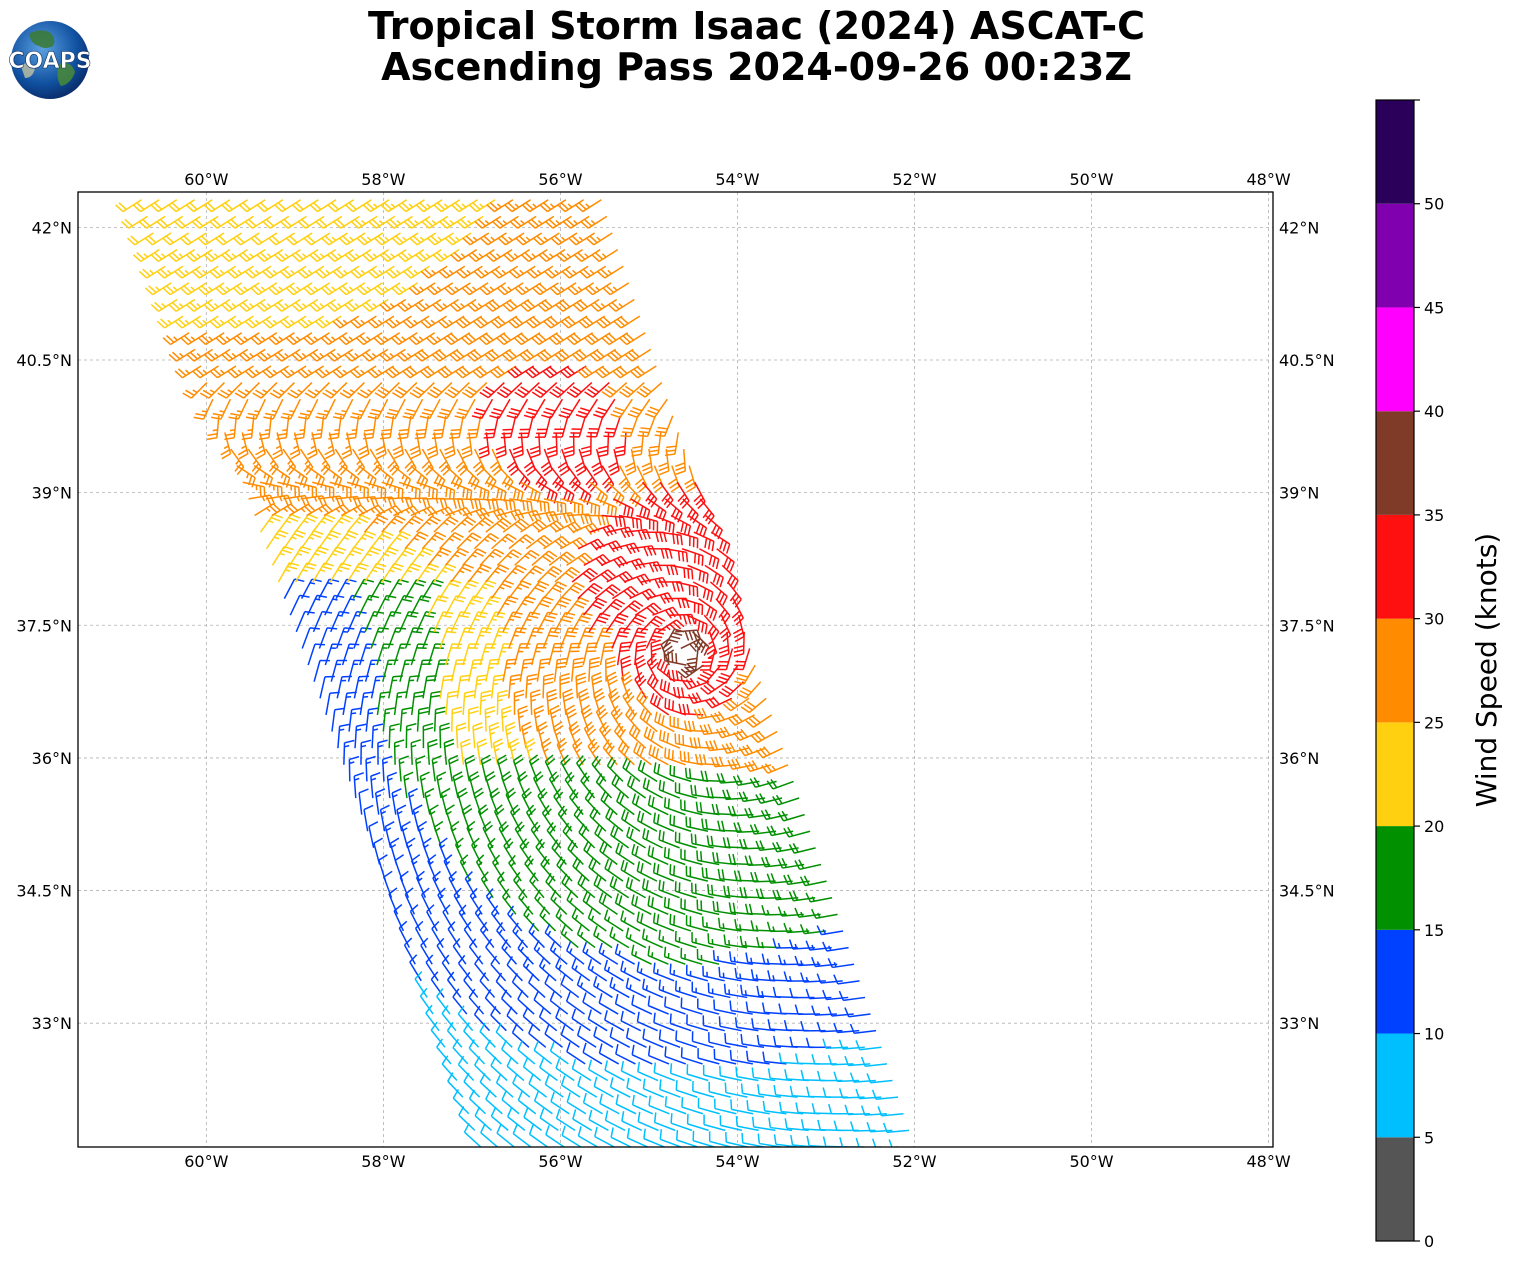 This screenshot has width=1513, height=1264. I want to click on colorbar-frame, so click(1395, 670).